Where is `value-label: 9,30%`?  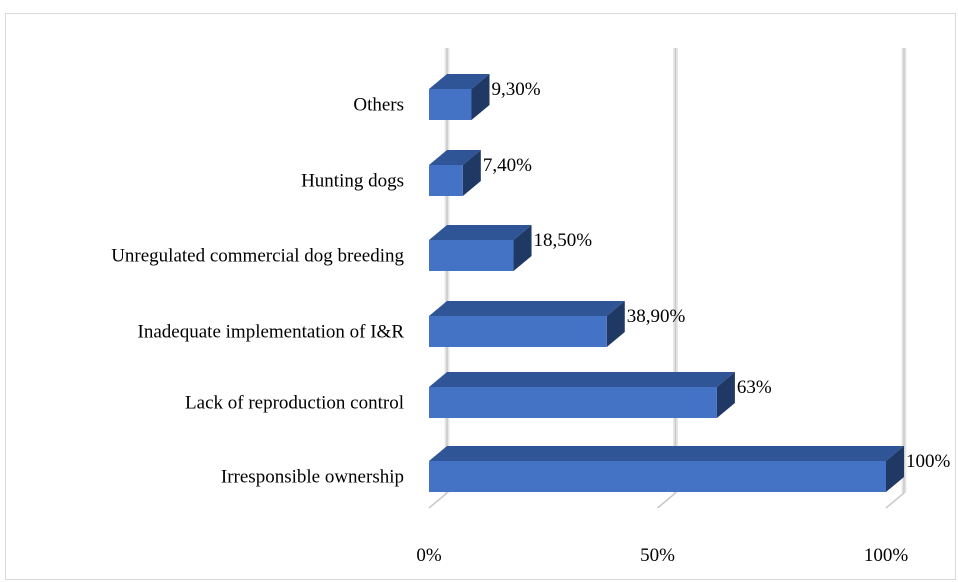
value-label: 9,30% is located at coordinates (516, 89).